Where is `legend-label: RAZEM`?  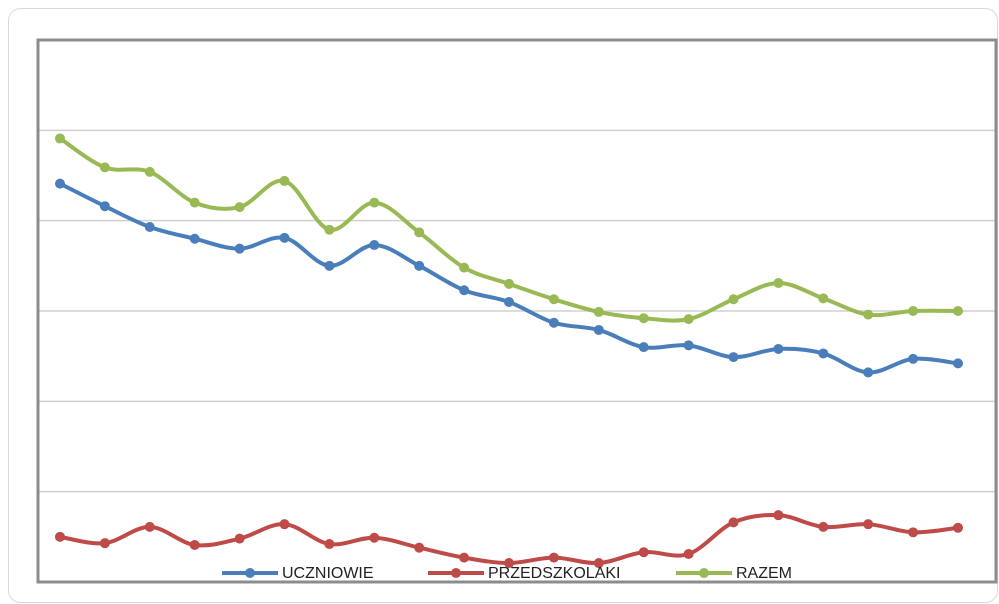
legend-label: RAZEM is located at coordinates (764, 573).